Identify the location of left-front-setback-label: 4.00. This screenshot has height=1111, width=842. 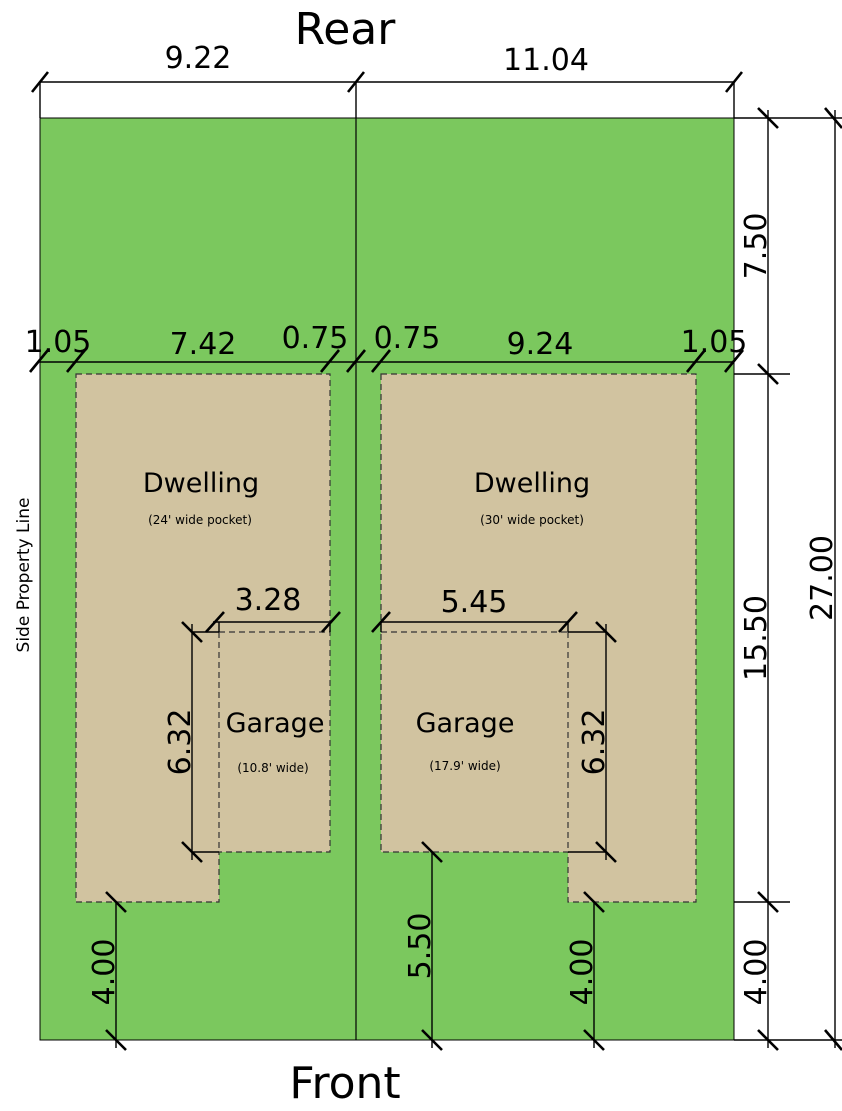
(104, 972).